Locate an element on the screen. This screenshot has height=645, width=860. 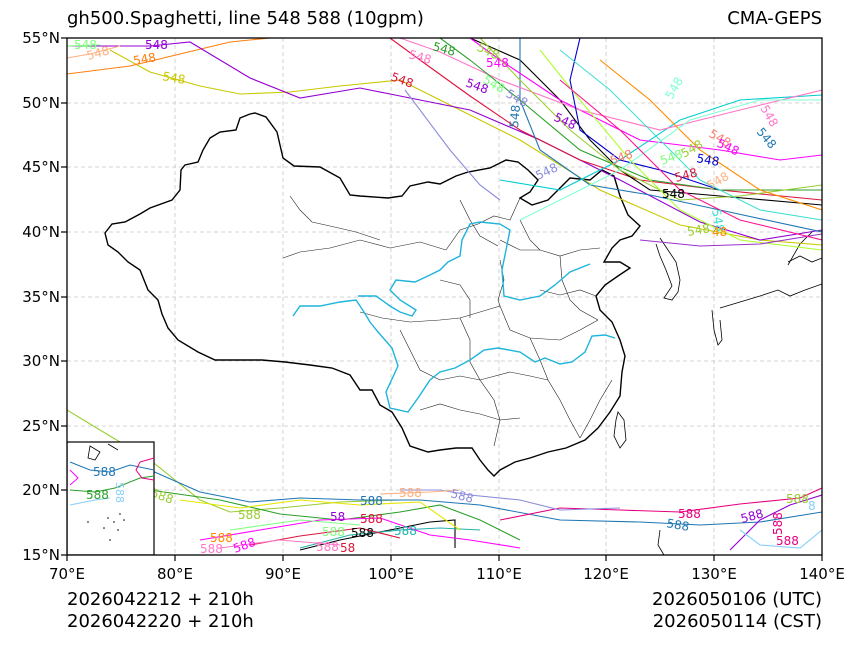
x-tick-label: 90°E is located at coordinates (283, 574).